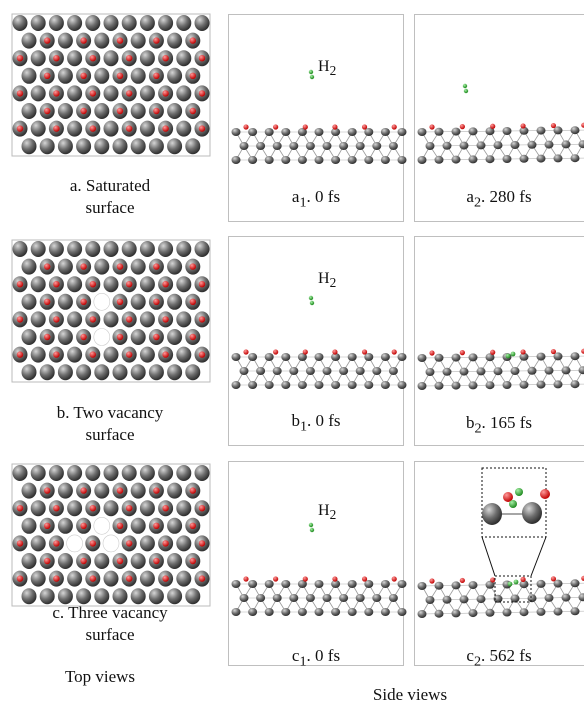 The height and width of the screenshot is (708, 584). I want to click on side-view-b2, so click(499, 341).